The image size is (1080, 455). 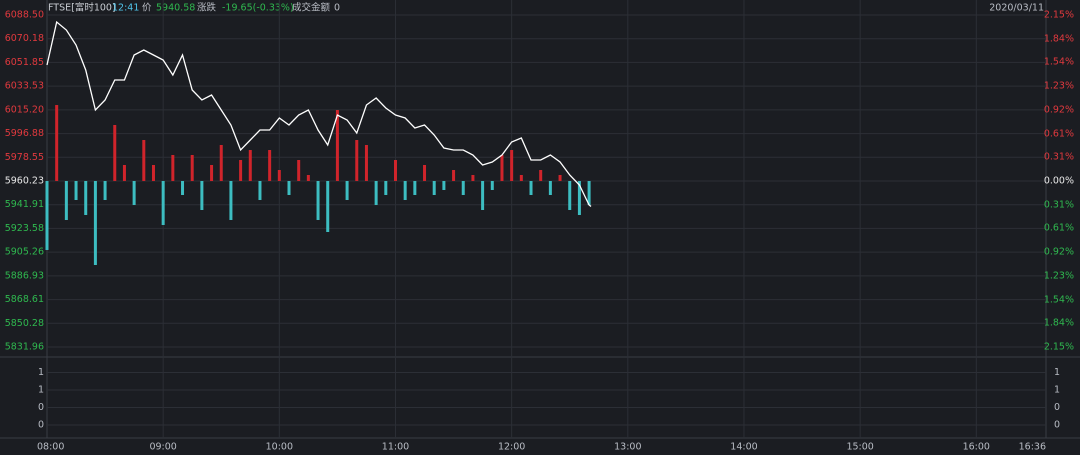 What do you see at coordinates (743, 447) in the screenshot?
I see `x-tick-label: 14:00` at bounding box center [743, 447].